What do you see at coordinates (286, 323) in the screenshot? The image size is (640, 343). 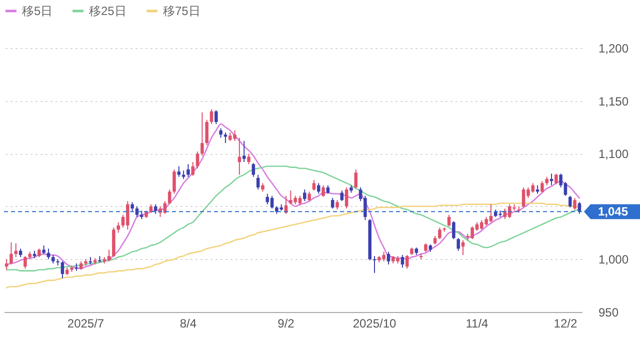 I see `x-tick-label: 9/2` at bounding box center [286, 323].